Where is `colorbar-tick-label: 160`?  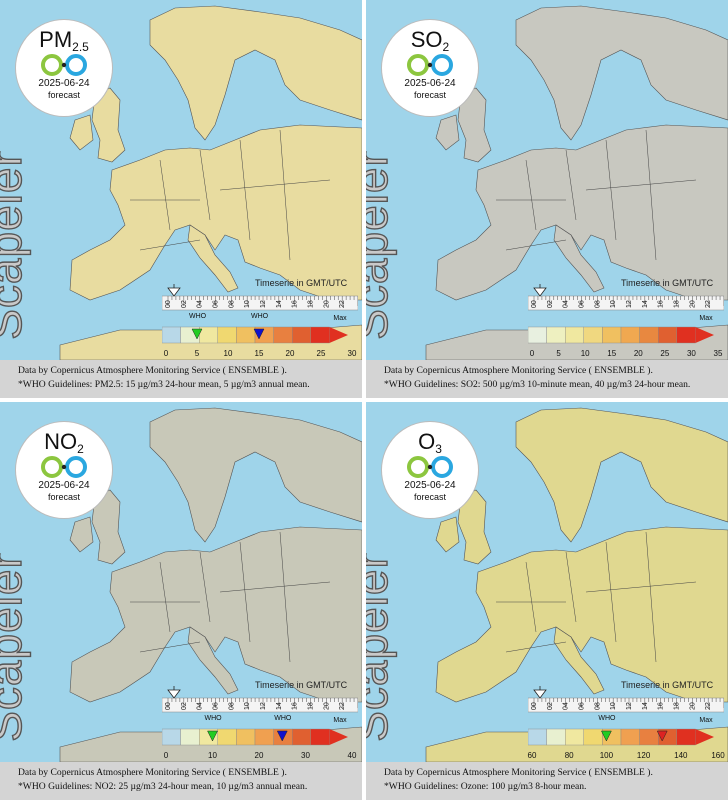 colorbar-tick-label: 160 is located at coordinates (718, 755).